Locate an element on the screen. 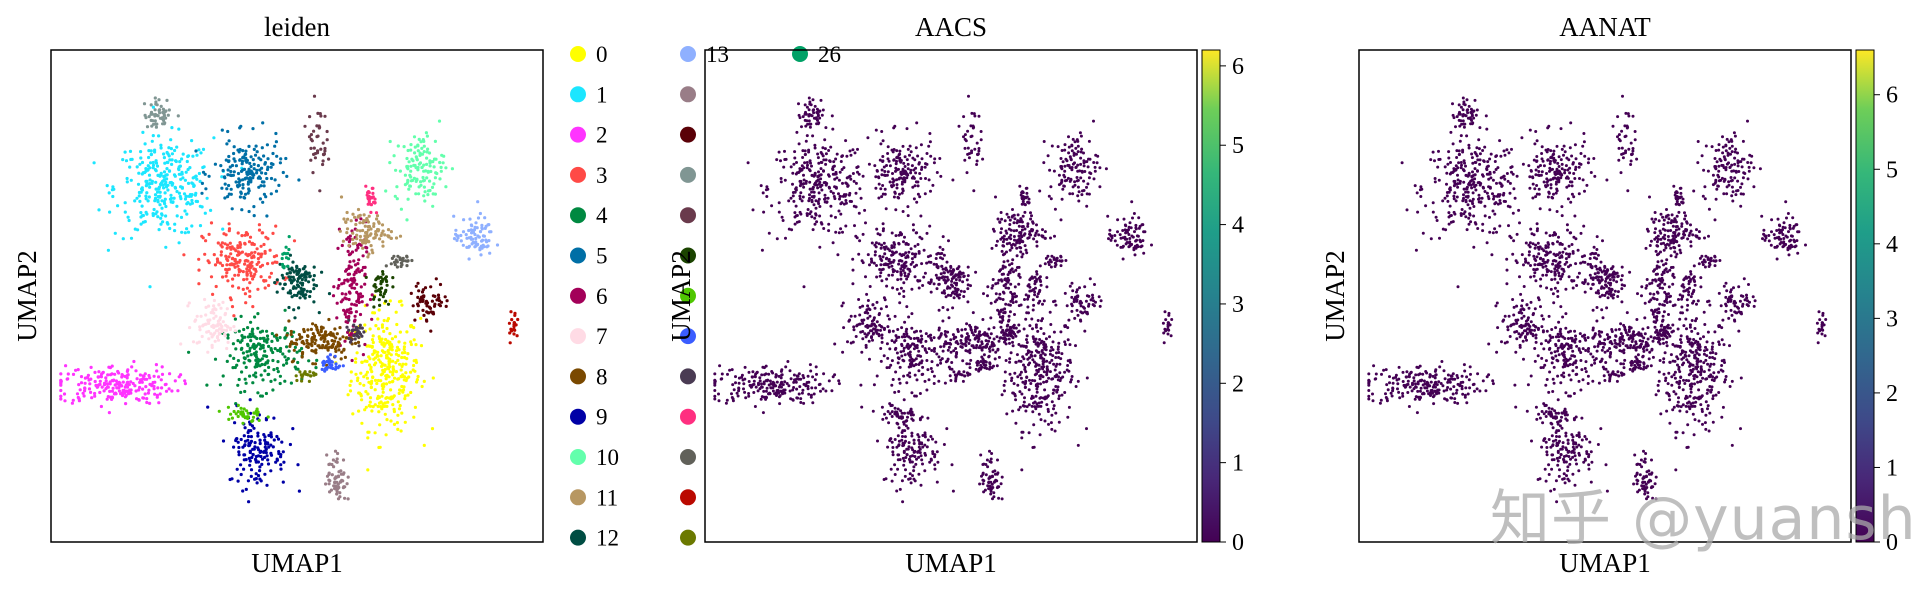  chart-title: leiden is located at coordinates (297, 27).